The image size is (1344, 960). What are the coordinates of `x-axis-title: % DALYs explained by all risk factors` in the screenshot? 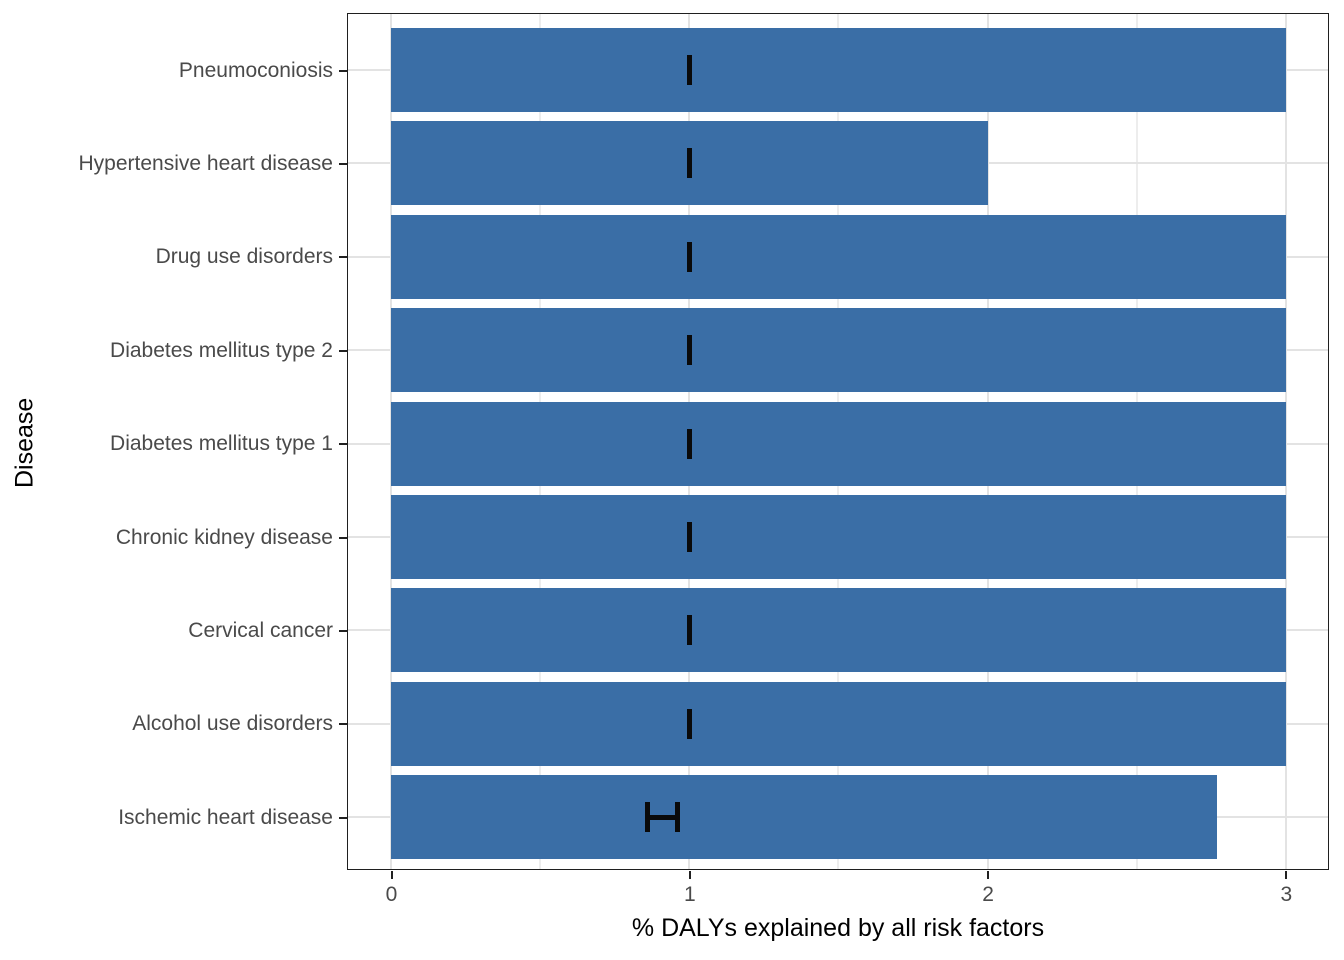 It's located at (838, 928).